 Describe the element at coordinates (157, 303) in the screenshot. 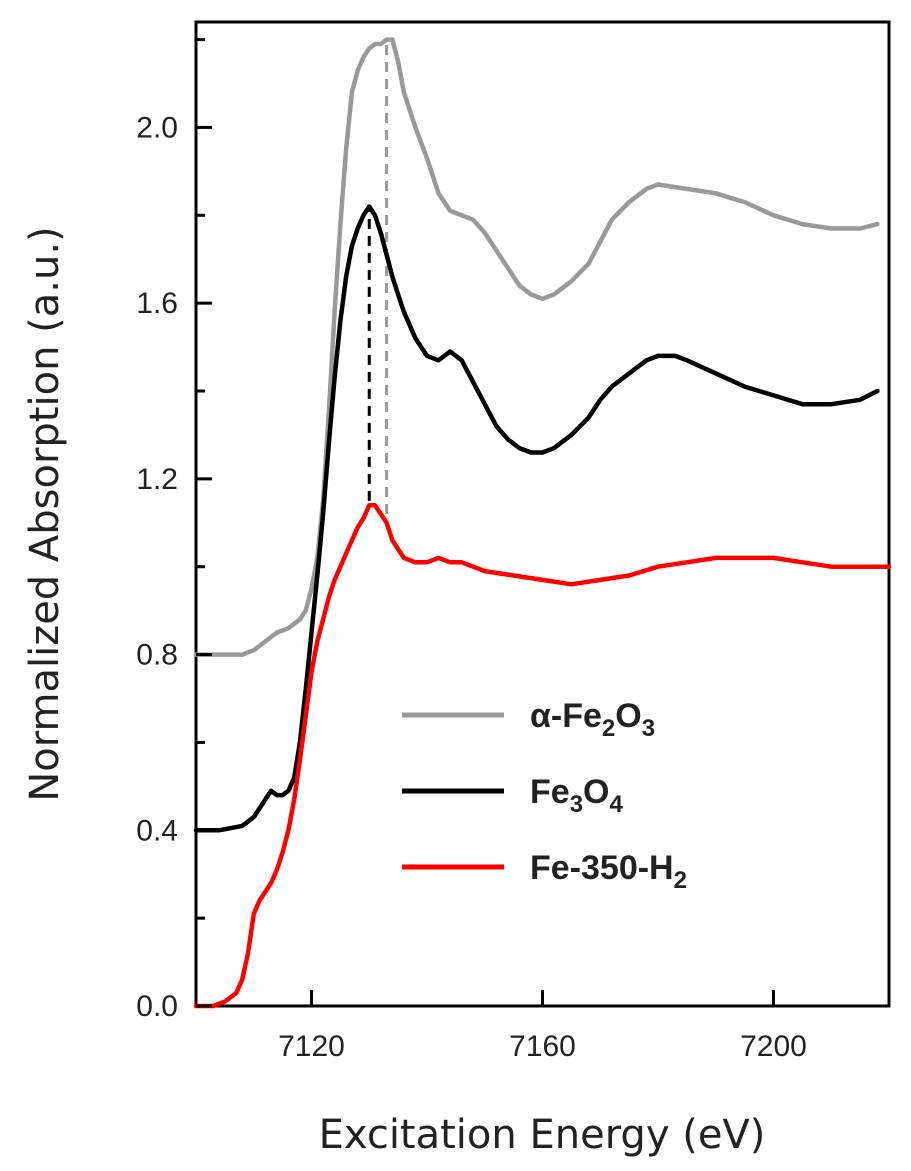

I see `y-tick-label: 1.6` at that location.